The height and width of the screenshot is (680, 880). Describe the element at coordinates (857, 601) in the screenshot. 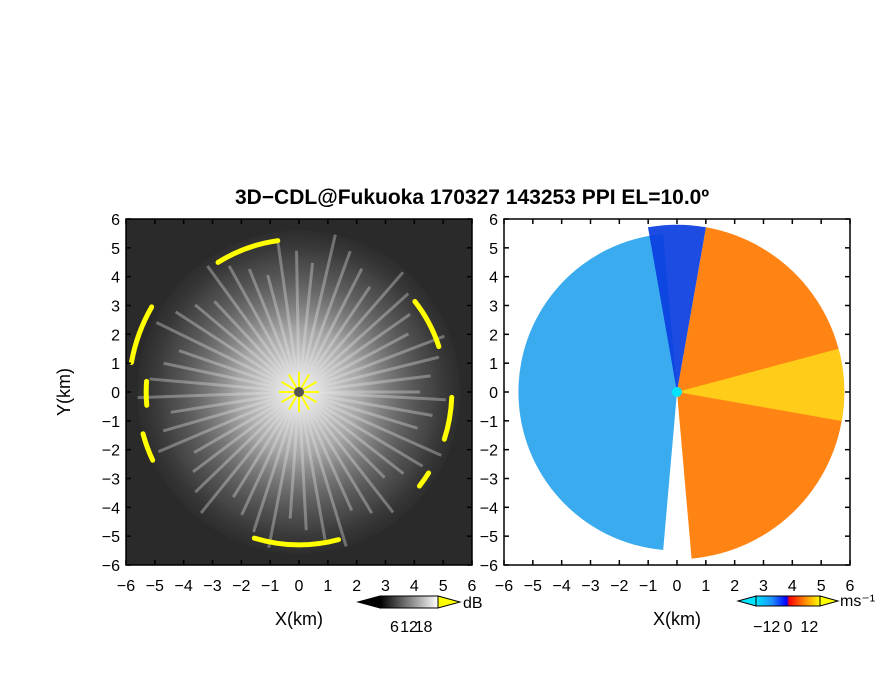

I see `velocity-colorbar-unit: ms⁻¹` at that location.